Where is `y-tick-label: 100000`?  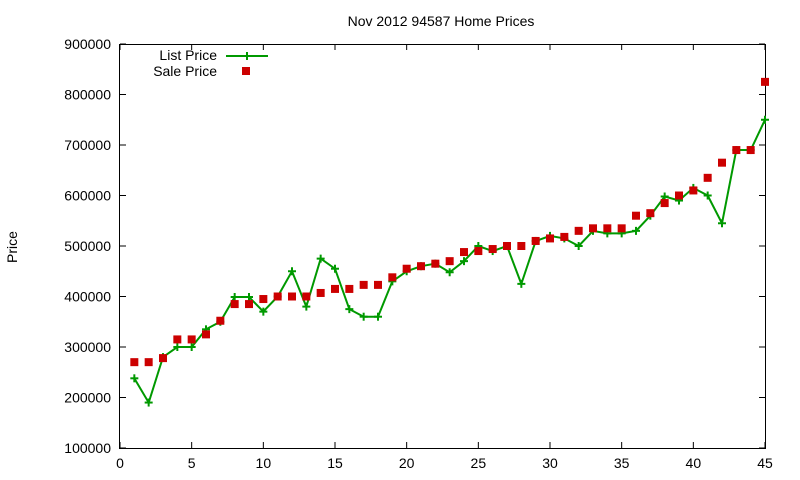 y-tick-label: 100000 is located at coordinates (87, 448).